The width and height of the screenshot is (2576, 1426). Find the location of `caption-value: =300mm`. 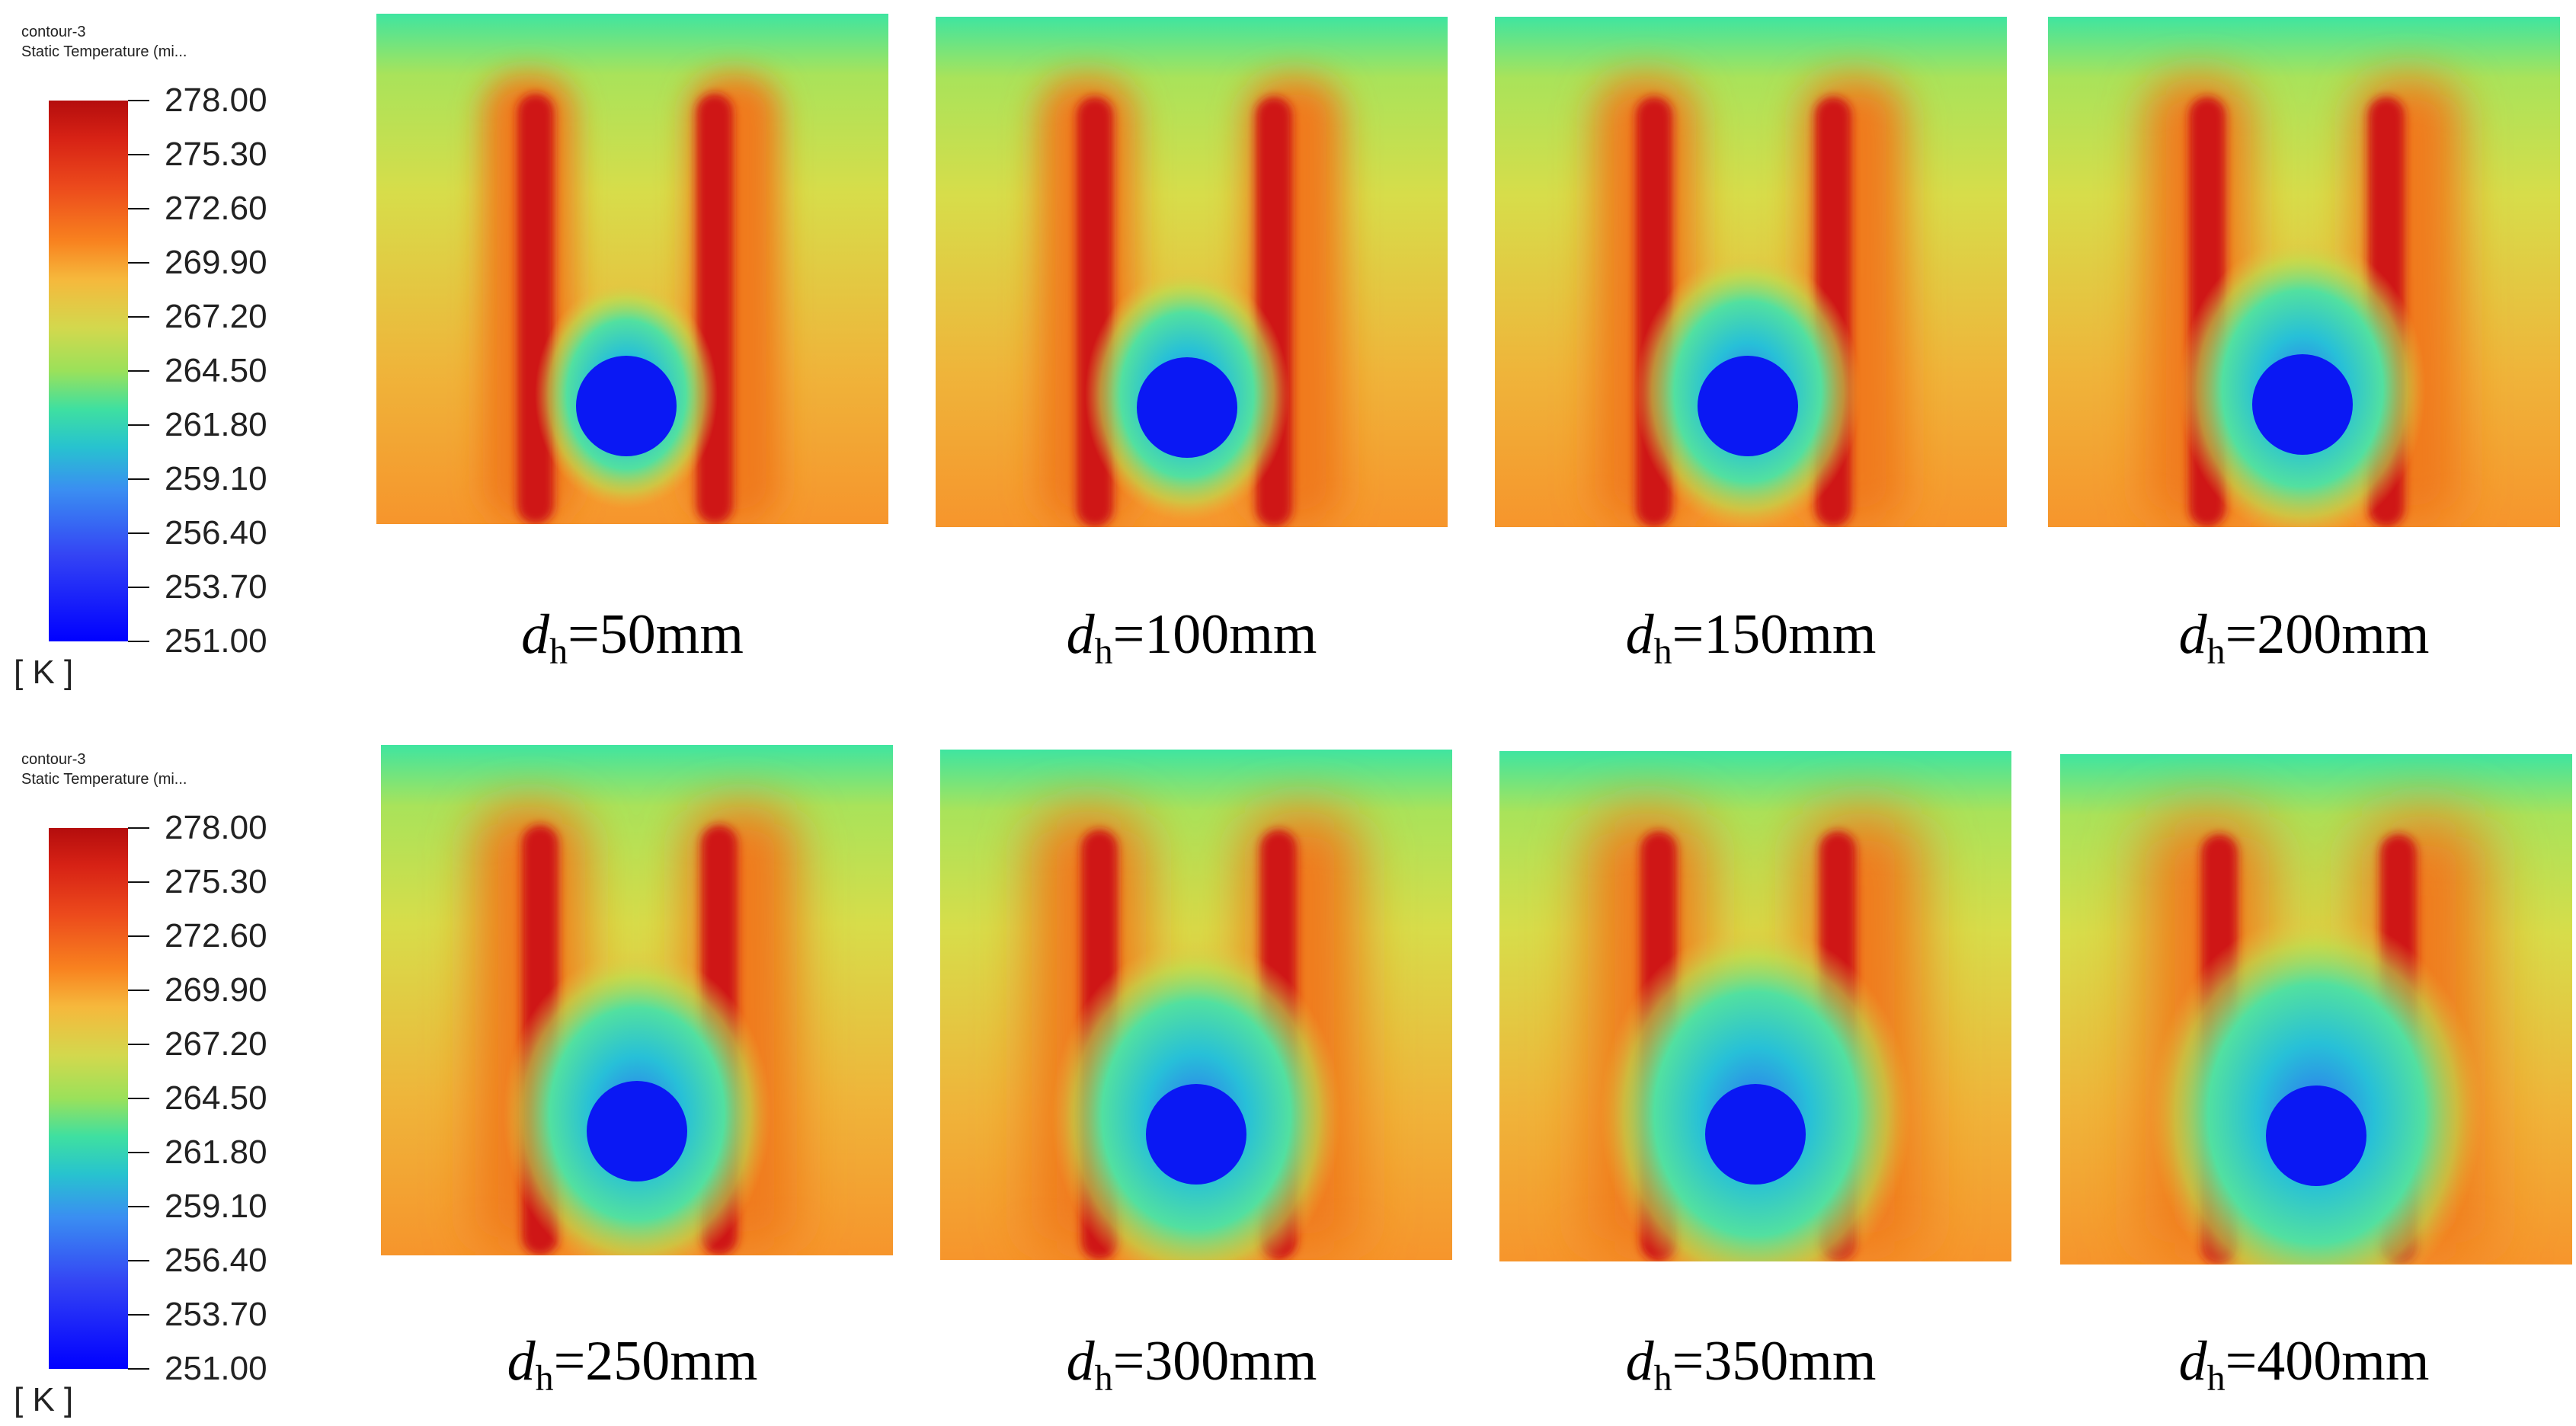

caption-value: =300mm is located at coordinates (1214, 1361).